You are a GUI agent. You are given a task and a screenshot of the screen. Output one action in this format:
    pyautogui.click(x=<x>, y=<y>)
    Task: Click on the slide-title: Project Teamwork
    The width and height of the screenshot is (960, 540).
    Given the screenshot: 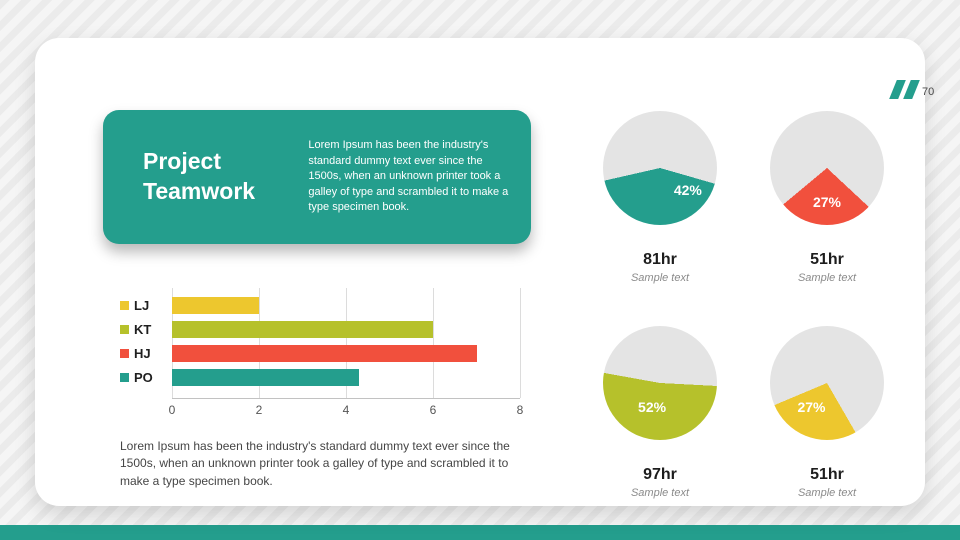 What is the action you would take?
    pyautogui.click(x=199, y=176)
    